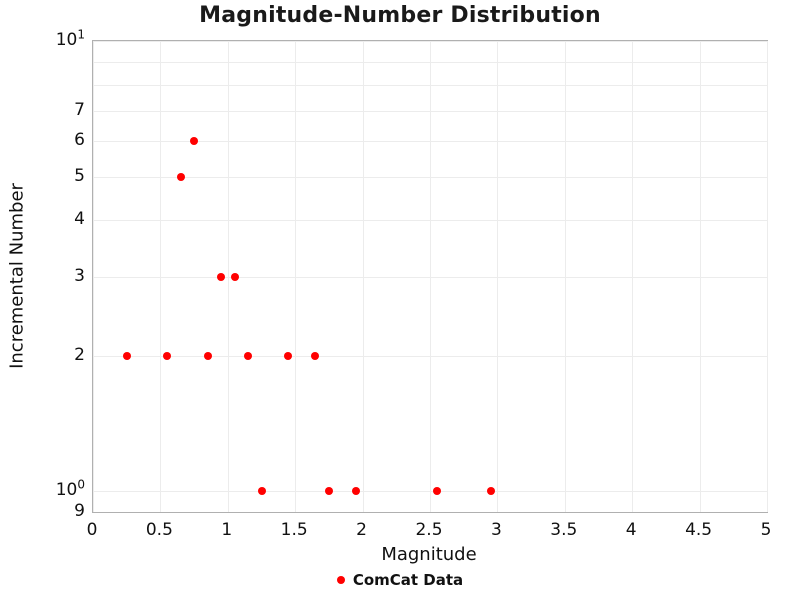 The width and height of the screenshot is (800, 600). Describe the element at coordinates (408, 580) in the screenshot. I see `legend-label: ComCat Data` at that location.